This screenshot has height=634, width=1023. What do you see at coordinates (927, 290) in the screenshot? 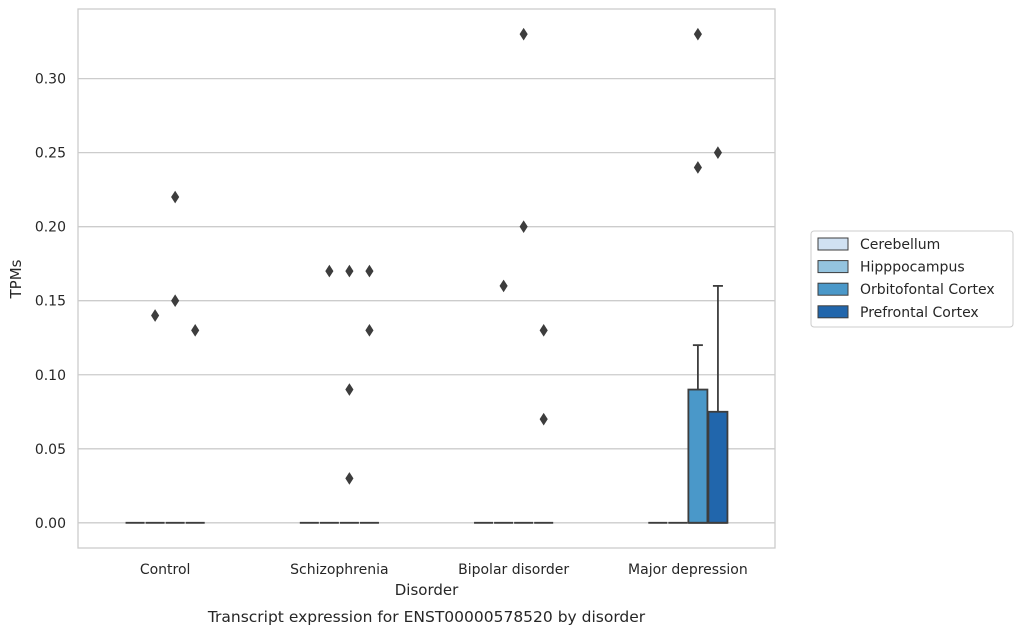
I see `legend-label: Orbitofontal Cortex` at bounding box center [927, 290].